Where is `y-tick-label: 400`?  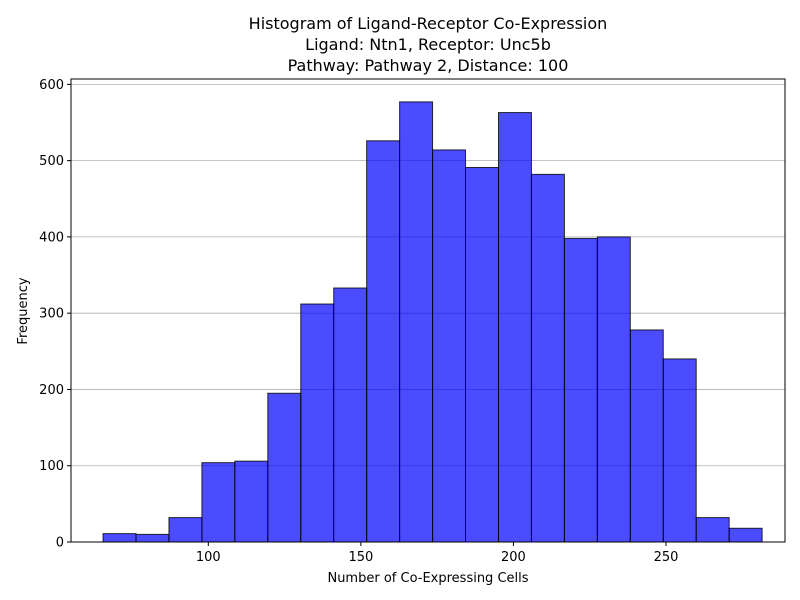 y-tick-label: 400 is located at coordinates (51, 237).